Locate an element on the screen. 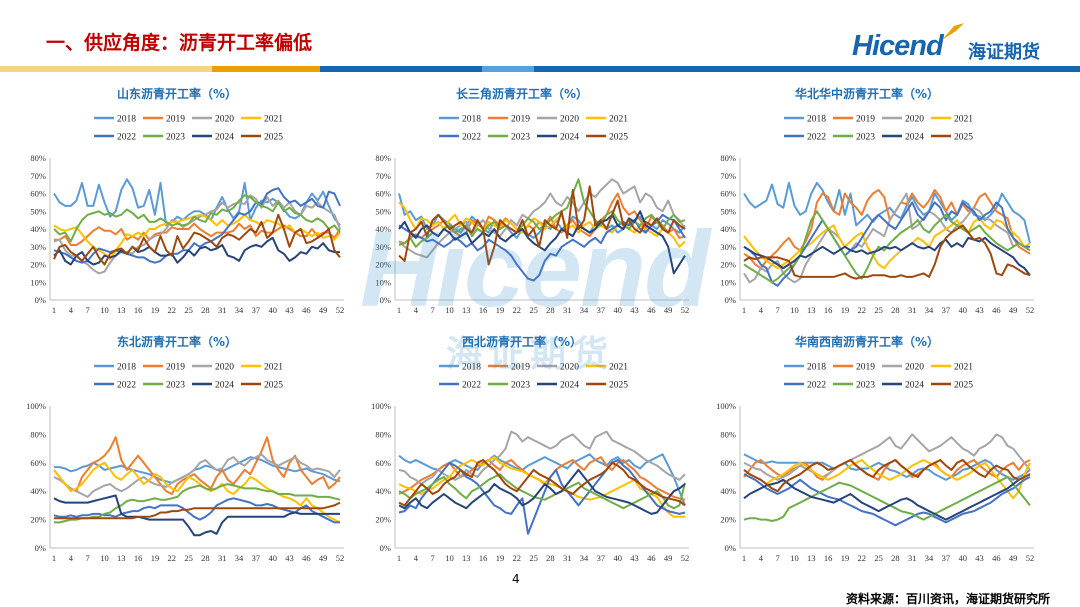 Image resolution: width=1080 pixels, height=607 pixels. source-note: 资料来源：百川资讯，海证期货研究所 is located at coordinates (947, 599).